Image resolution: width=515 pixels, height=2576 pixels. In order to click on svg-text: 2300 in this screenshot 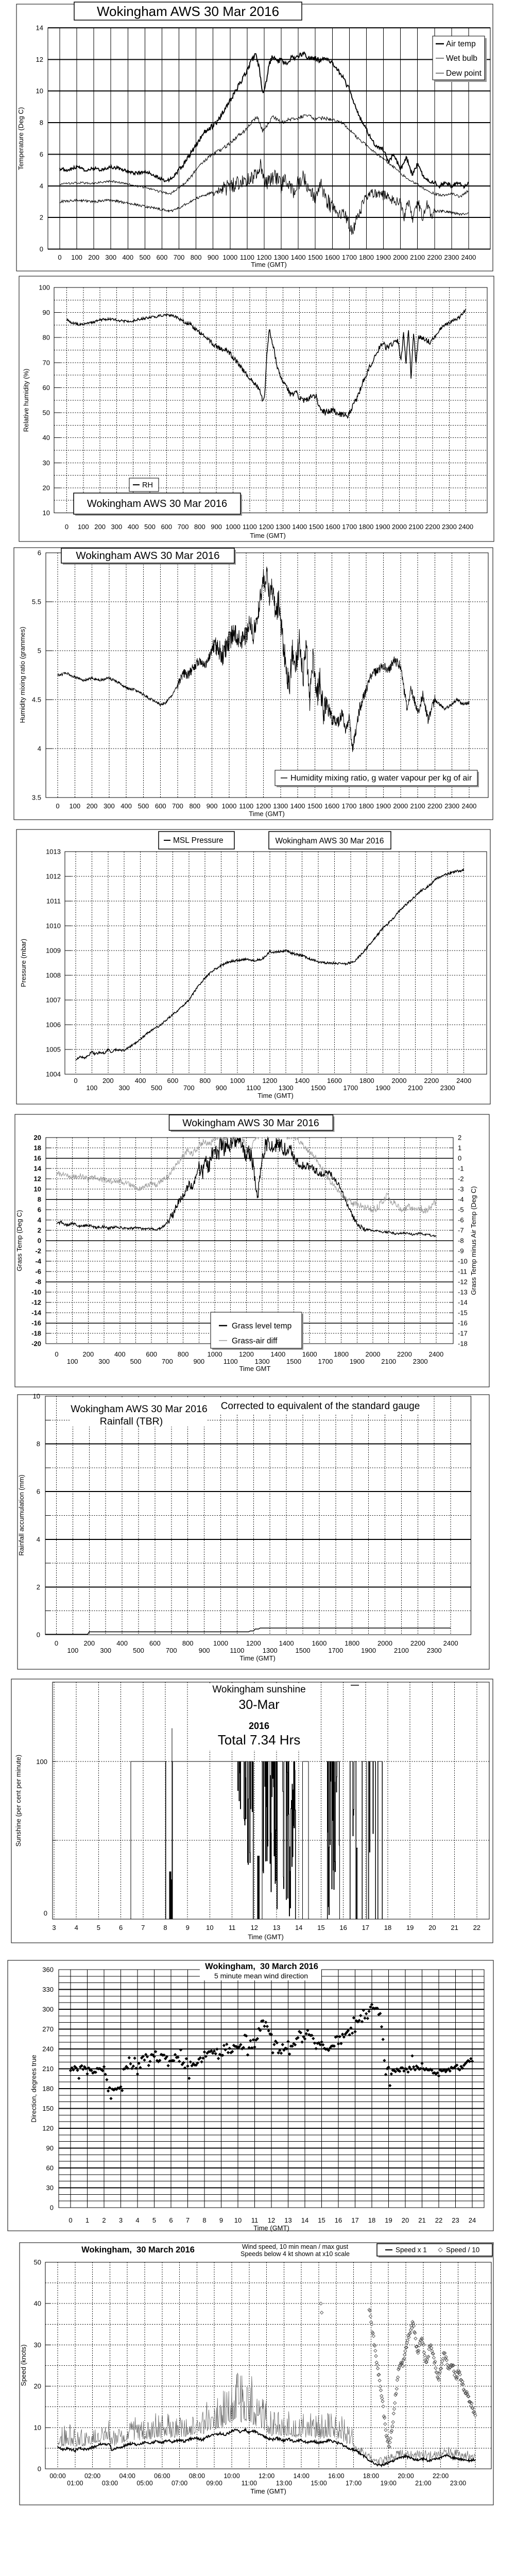, I will do `click(452, 806)`.